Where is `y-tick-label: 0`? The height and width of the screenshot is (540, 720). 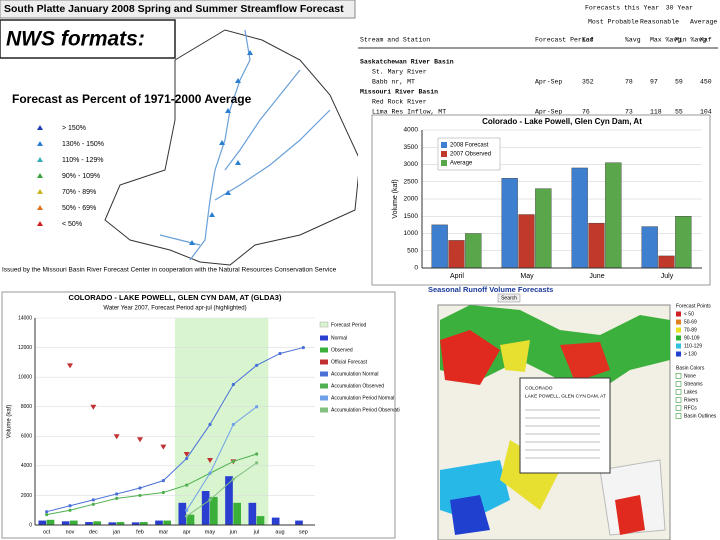 y-tick-label: 0 is located at coordinates (416, 268).